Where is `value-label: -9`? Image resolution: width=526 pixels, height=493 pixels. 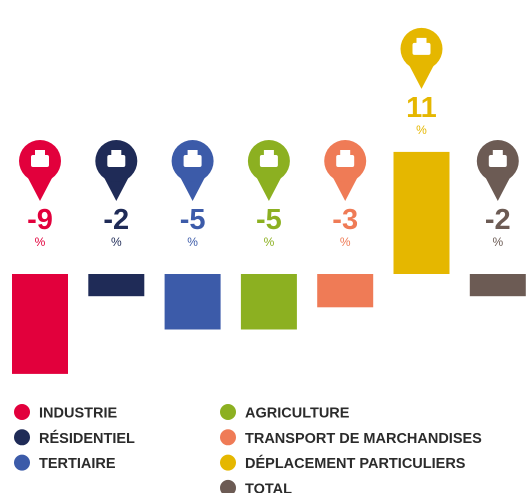
value-label: -9 is located at coordinates (40, 220).